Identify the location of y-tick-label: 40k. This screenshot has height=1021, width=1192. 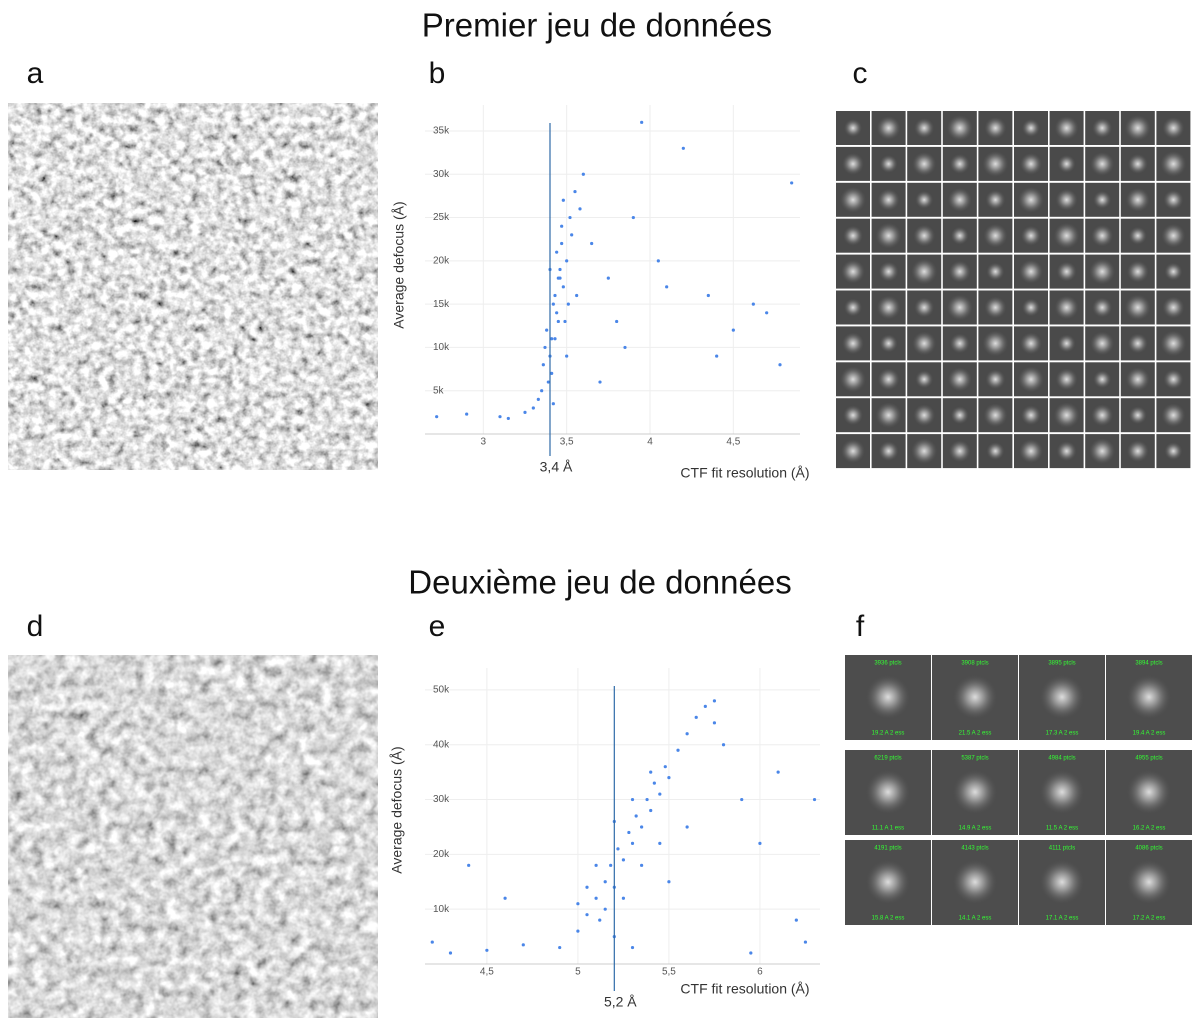
(441, 744).